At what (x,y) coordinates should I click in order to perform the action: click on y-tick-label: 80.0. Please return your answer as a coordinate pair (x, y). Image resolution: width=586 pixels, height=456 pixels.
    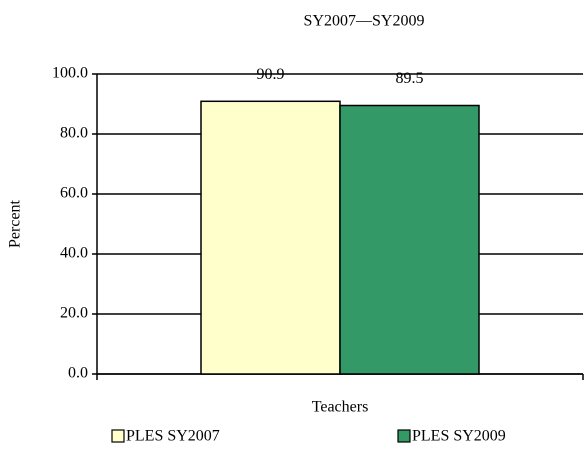
    Looking at the image, I should click on (74, 133).